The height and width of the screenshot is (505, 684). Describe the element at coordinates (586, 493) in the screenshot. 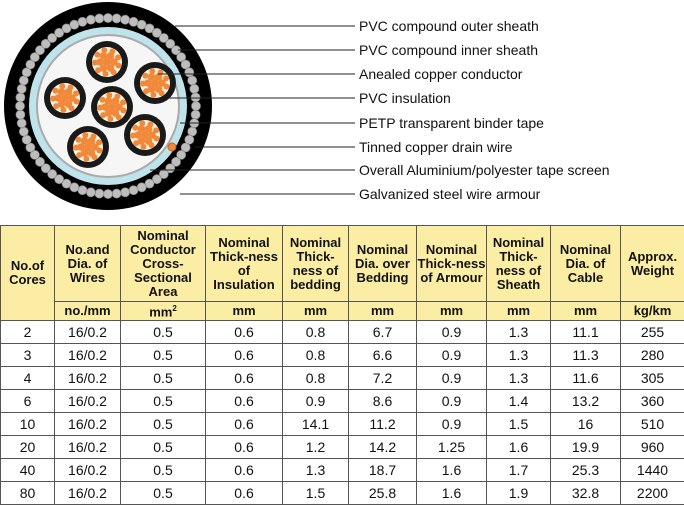

I see `table-cell: 32.8` at that location.